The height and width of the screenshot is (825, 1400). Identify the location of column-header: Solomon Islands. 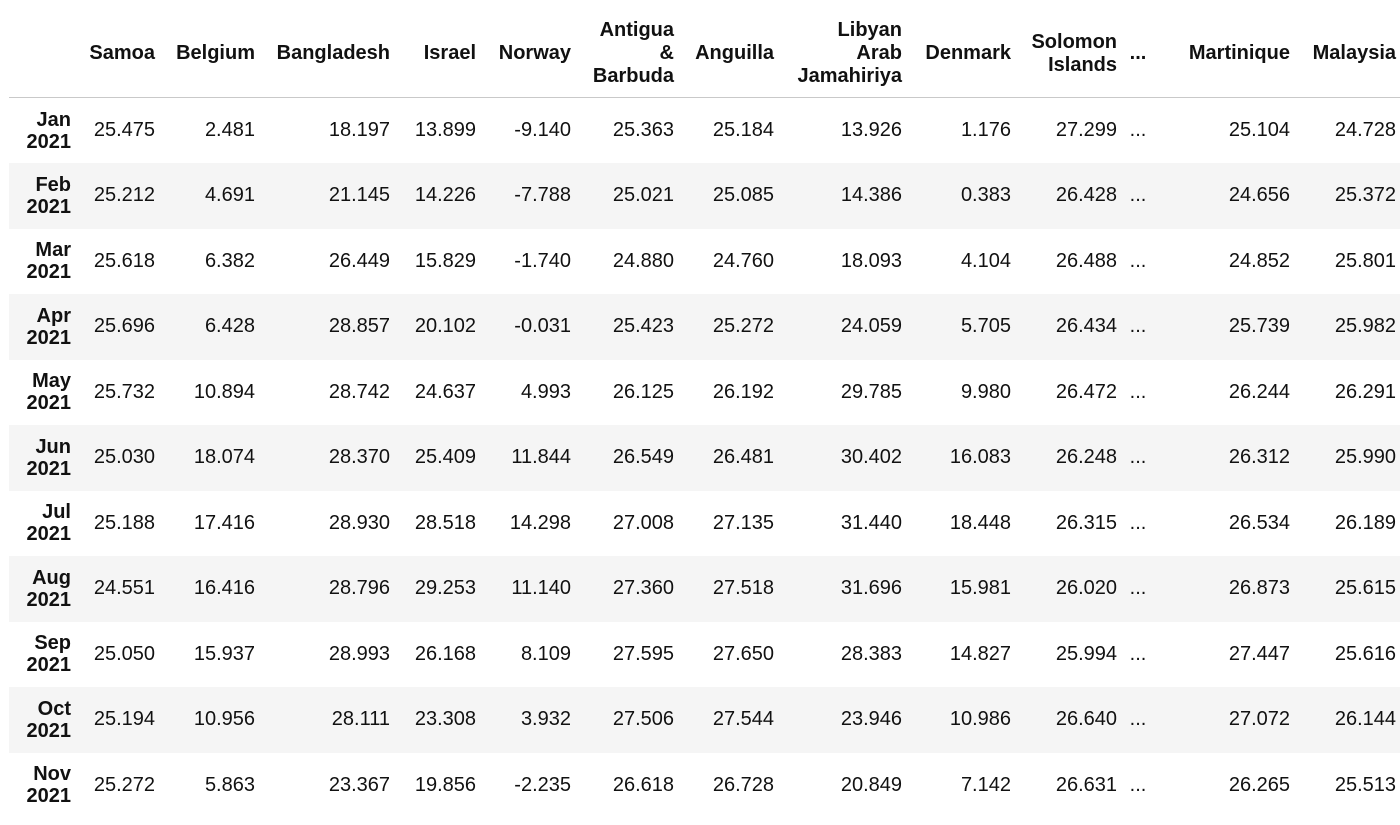
(1068, 54).